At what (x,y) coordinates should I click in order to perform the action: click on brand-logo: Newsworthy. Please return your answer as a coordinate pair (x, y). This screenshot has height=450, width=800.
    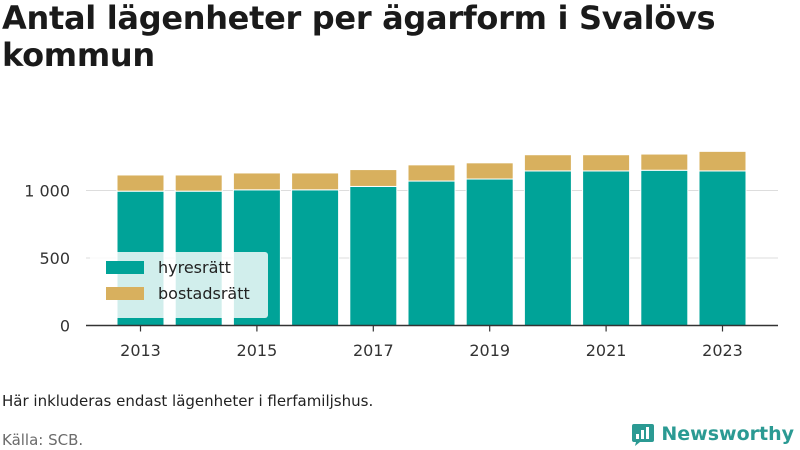
    Looking at the image, I should click on (712, 434).